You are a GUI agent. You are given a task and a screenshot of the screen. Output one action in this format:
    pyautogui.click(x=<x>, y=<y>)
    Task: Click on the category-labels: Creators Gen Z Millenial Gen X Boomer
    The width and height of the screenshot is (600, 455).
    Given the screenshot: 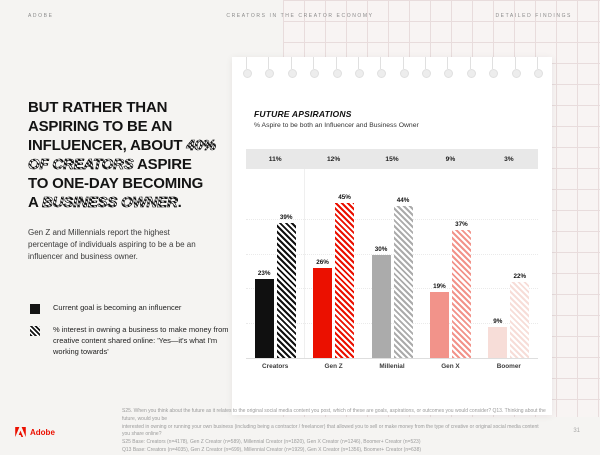 What is the action you would take?
    pyautogui.click(x=392, y=366)
    